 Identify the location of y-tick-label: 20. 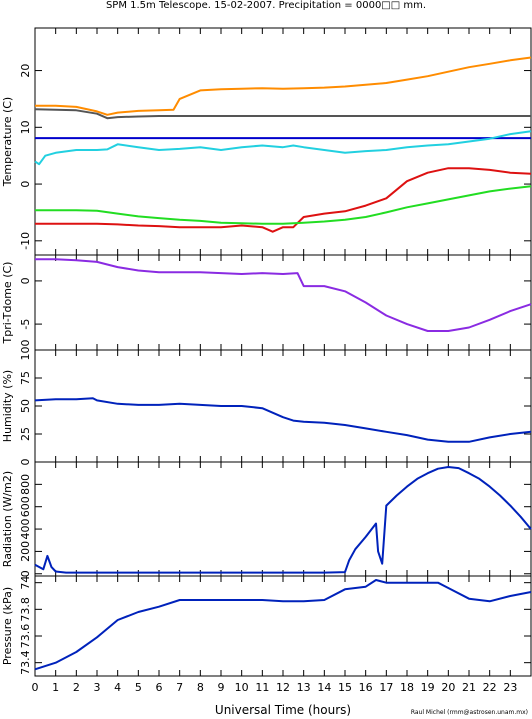
(25, 71).